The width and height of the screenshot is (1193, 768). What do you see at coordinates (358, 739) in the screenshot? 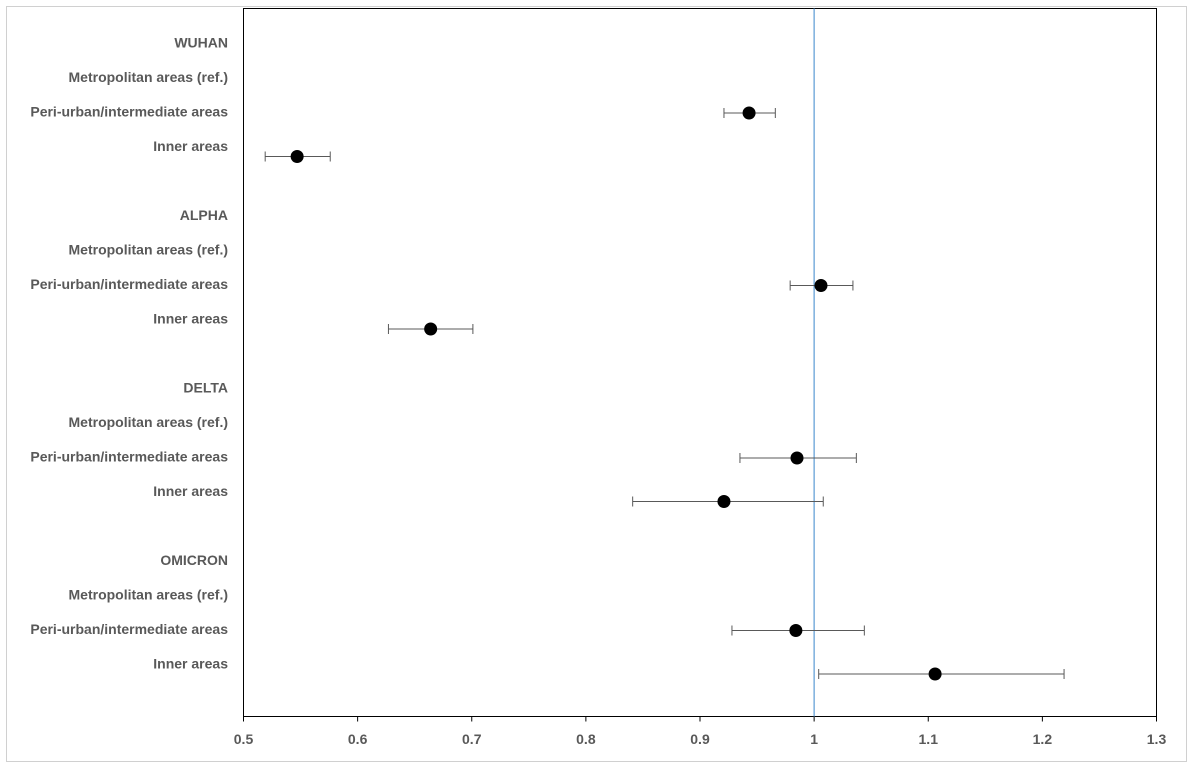
I see `x-tick-label: 0.6` at bounding box center [358, 739].